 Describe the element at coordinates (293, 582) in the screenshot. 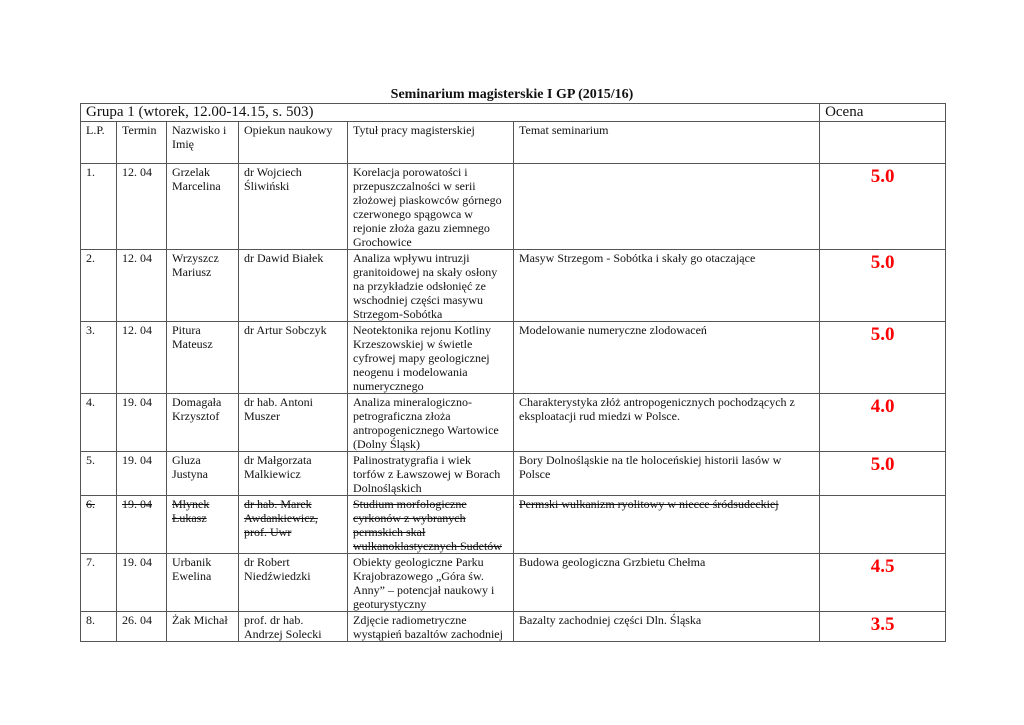

I see `cell-supervisor: dr Robert Niedźwiedzki` at that location.